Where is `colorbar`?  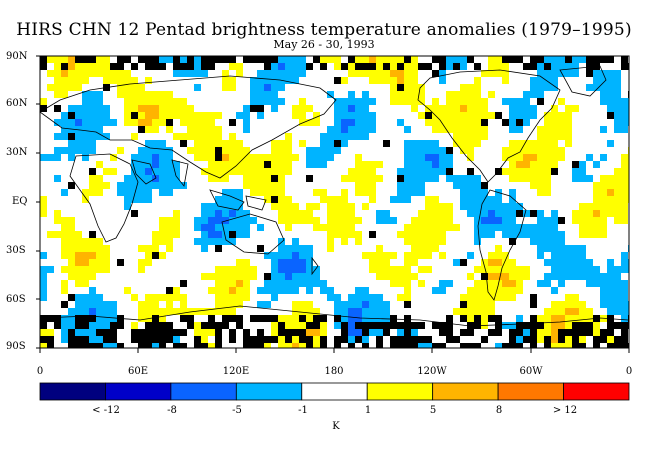
colorbar is located at coordinates (334, 391).